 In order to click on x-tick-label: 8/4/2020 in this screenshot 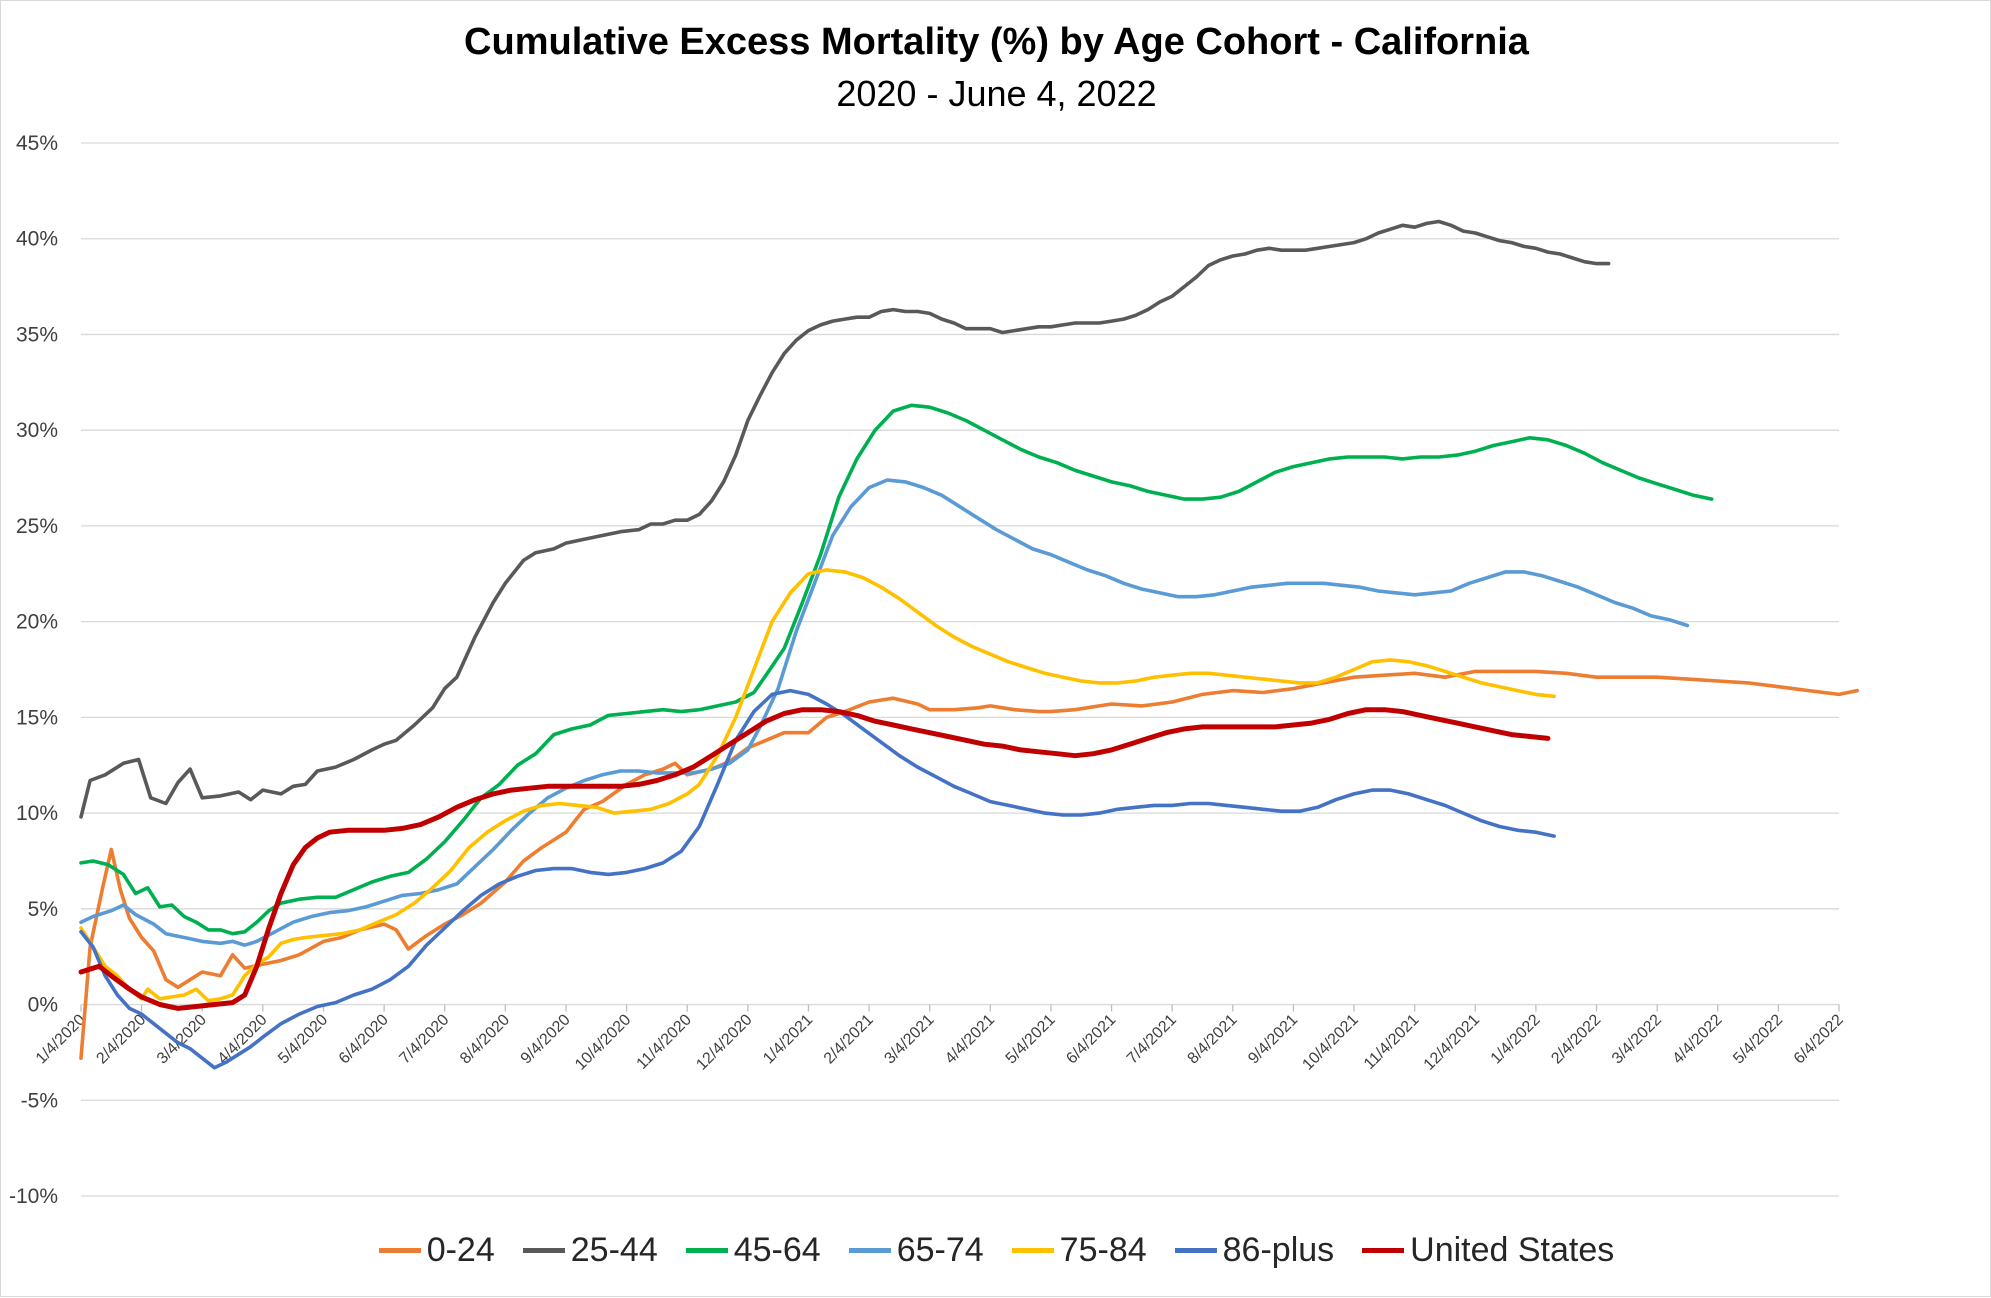, I will do `click(485, 1039)`.